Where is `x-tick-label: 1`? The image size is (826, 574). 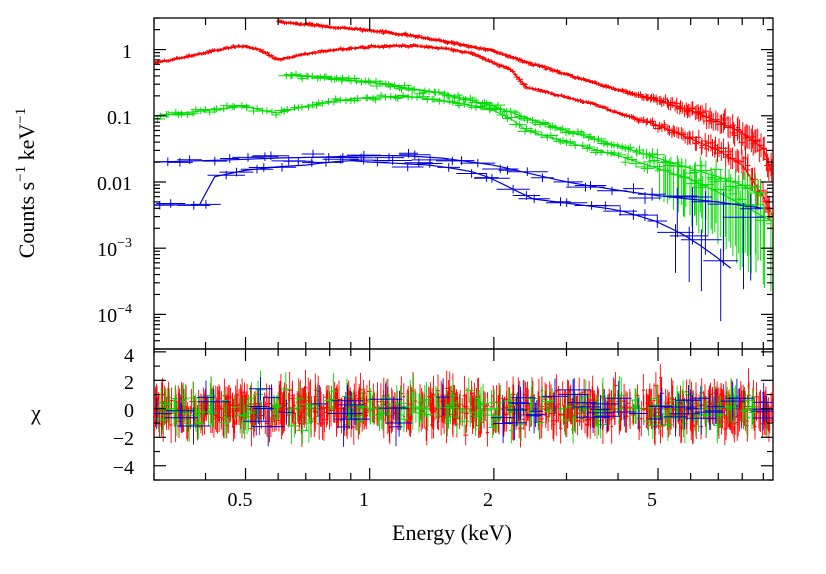
x-tick-label: 1 is located at coordinates (364, 500).